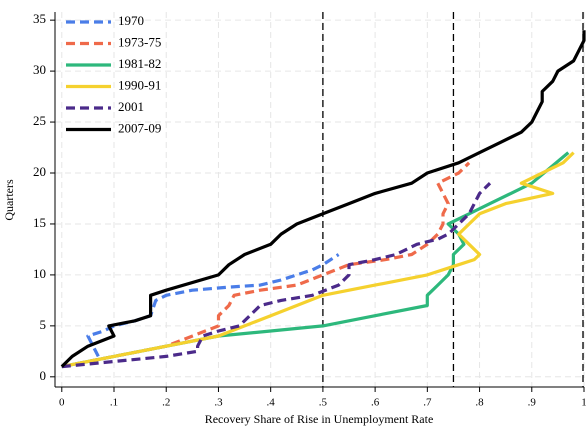 The height and width of the screenshot is (426, 586). What do you see at coordinates (9, 200) in the screenshot?
I see `y-axis-title: Quarters` at bounding box center [9, 200].